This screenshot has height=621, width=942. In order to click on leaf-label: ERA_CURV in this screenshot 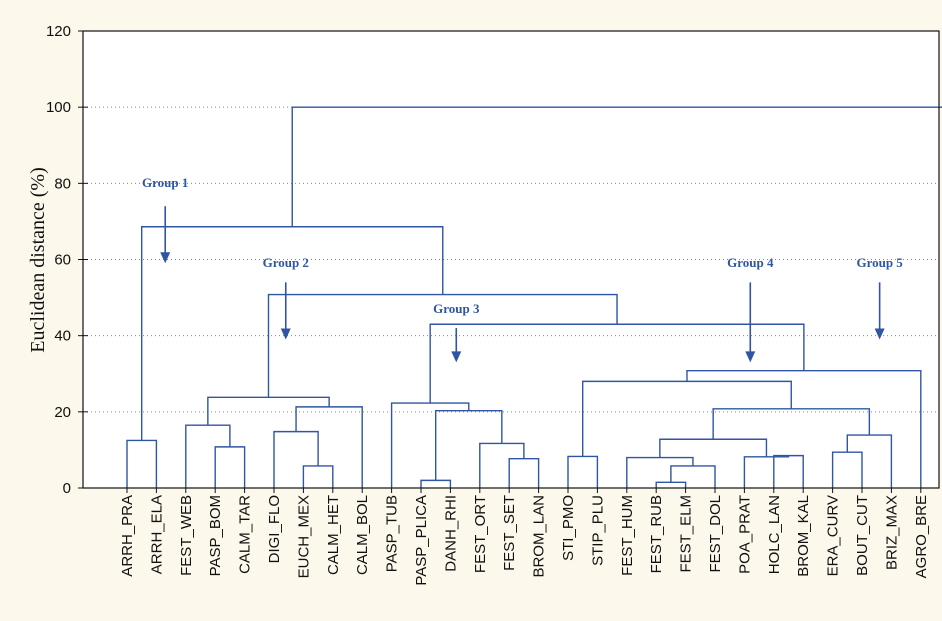, I will do `click(833, 535)`.